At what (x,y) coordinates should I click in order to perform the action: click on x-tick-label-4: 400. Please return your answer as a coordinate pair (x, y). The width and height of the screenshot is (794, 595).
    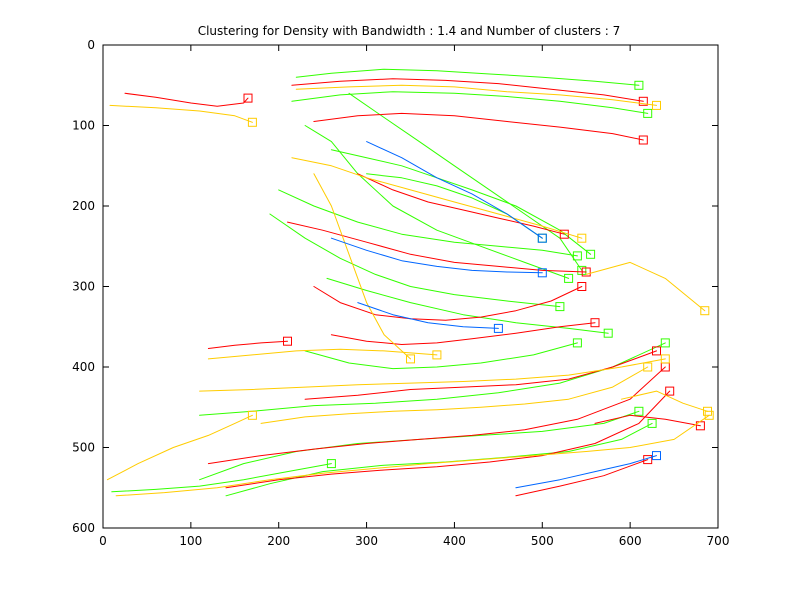
    Looking at the image, I should click on (454, 541).